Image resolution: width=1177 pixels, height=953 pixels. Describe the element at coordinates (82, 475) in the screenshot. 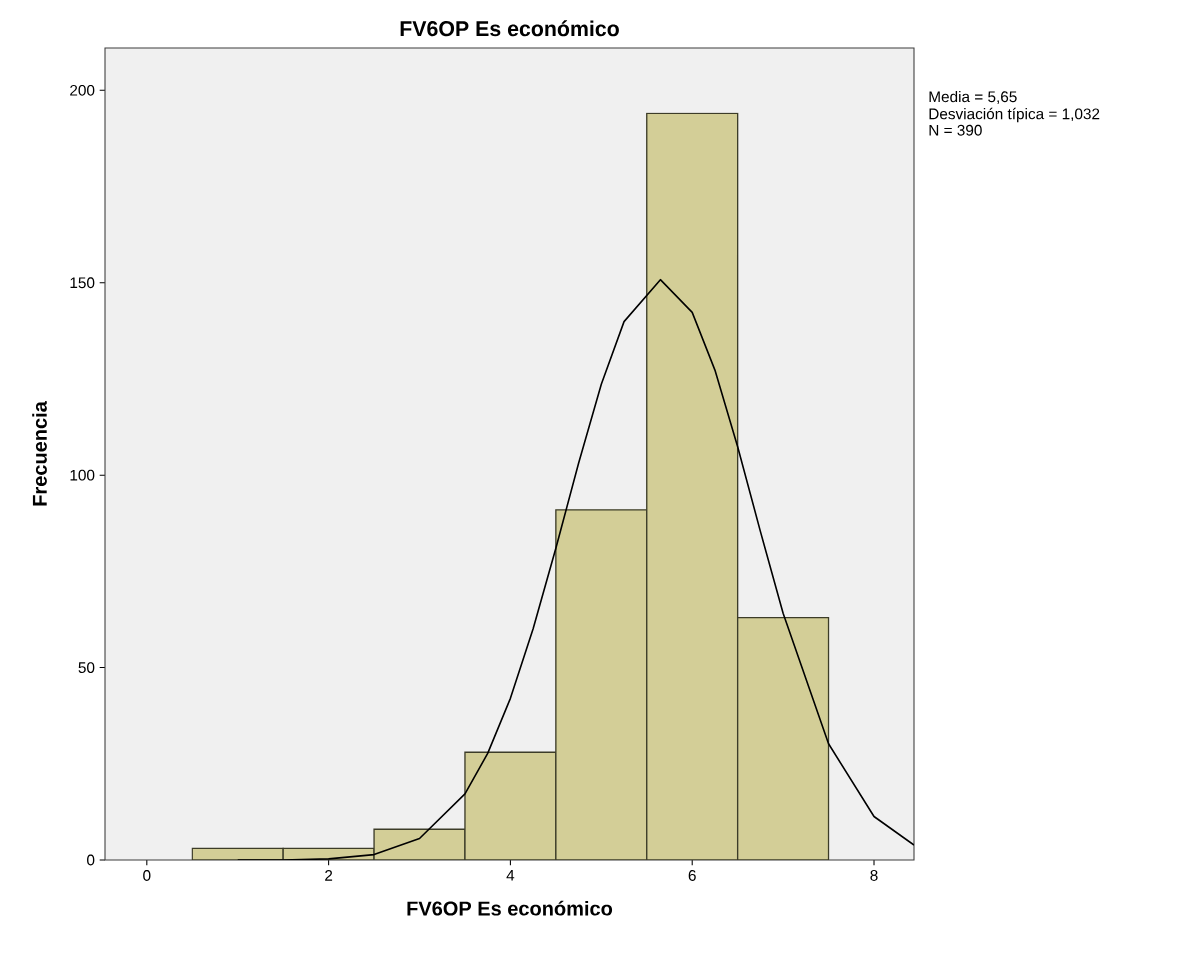

I see `y-tick-label: 100` at that location.